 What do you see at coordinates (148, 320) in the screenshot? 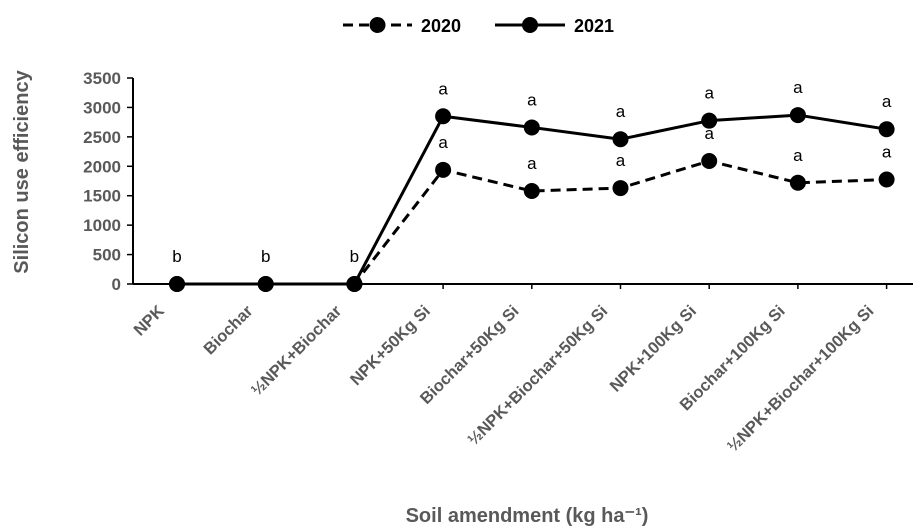
I see `x-category-label: NPK` at bounding box center [148, 320].